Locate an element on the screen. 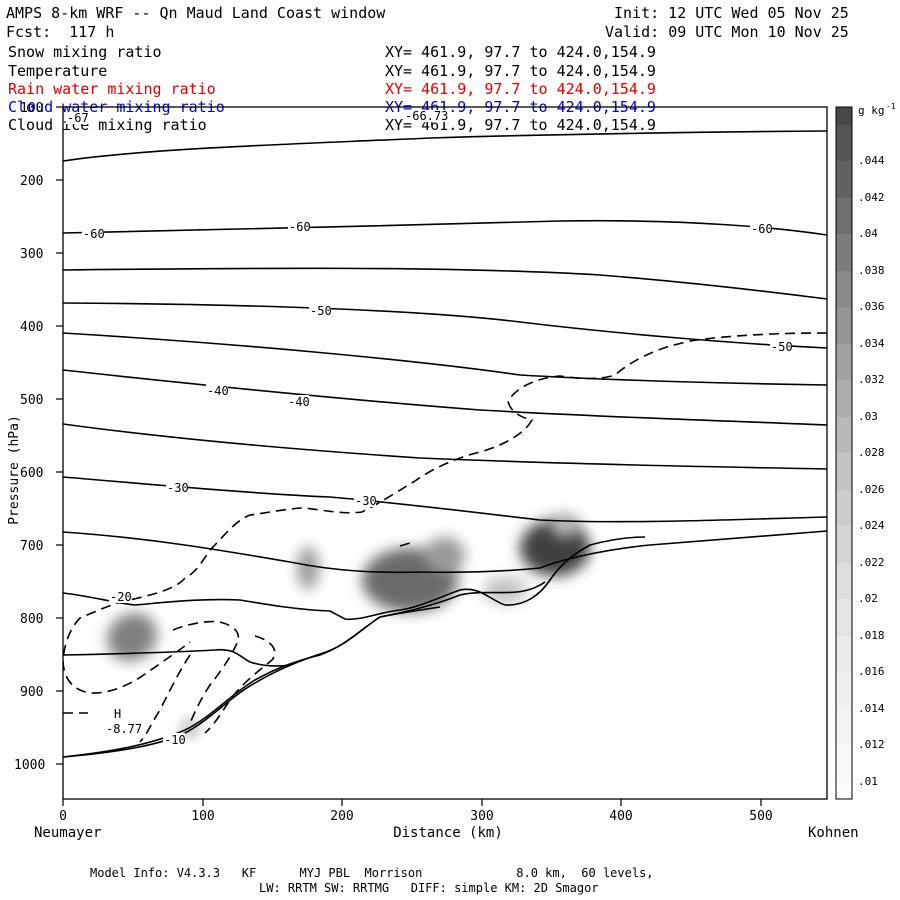 The height and width of the screenshot is (900, 900). legend-temperature-label: Temperature is located at coordinates (58, 71).